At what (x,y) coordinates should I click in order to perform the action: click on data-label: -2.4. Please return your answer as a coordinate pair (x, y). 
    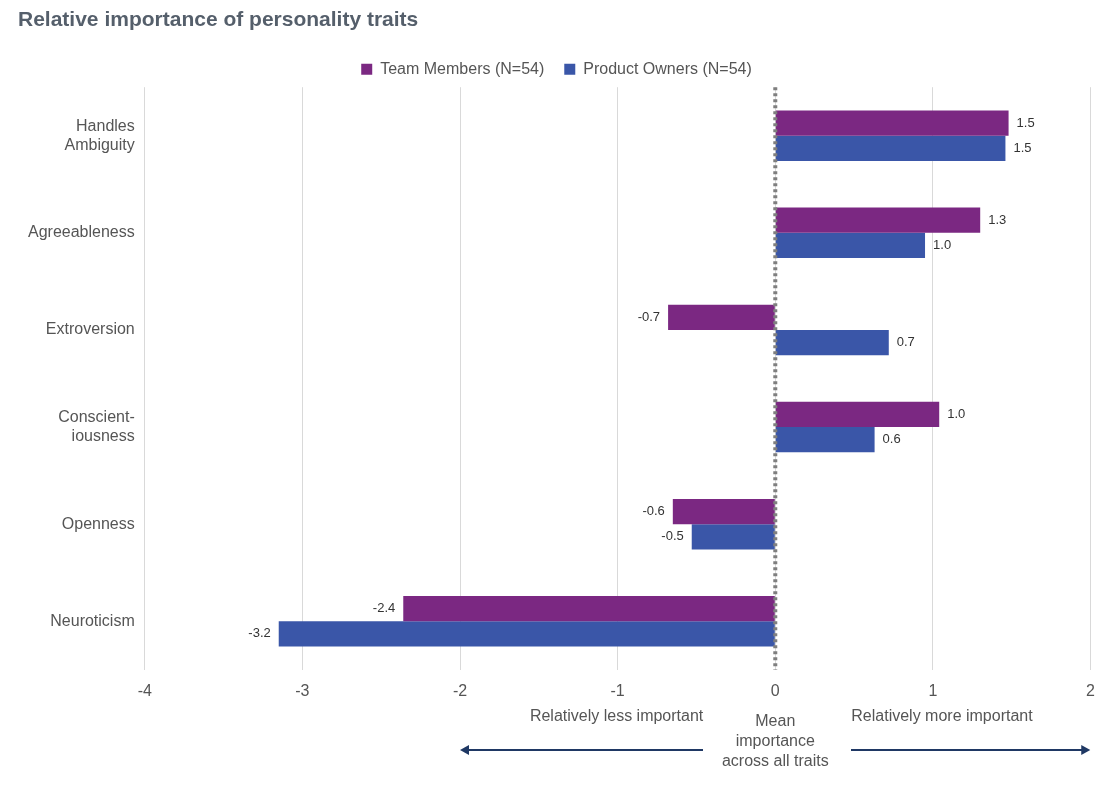
    Looking at the image, I should click on (384, 608).